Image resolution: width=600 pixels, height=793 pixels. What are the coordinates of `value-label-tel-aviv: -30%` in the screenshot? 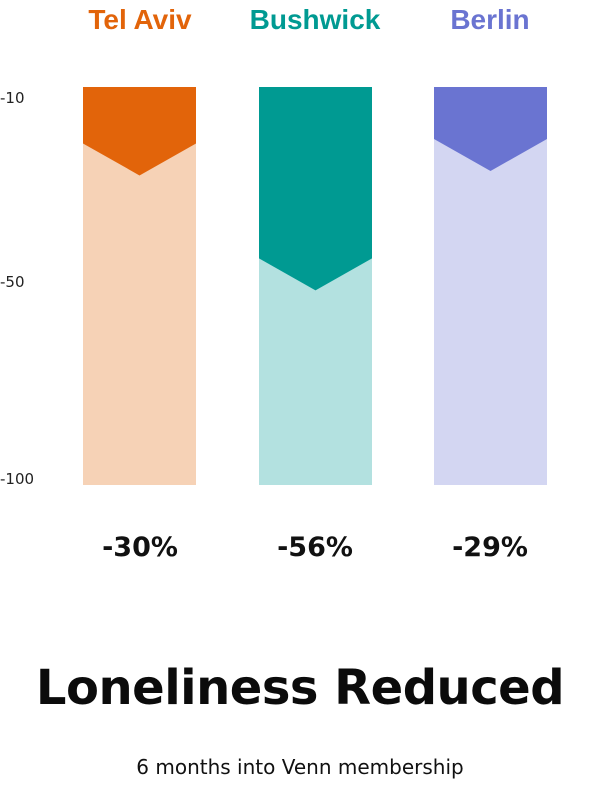 It's located at (140, 547).